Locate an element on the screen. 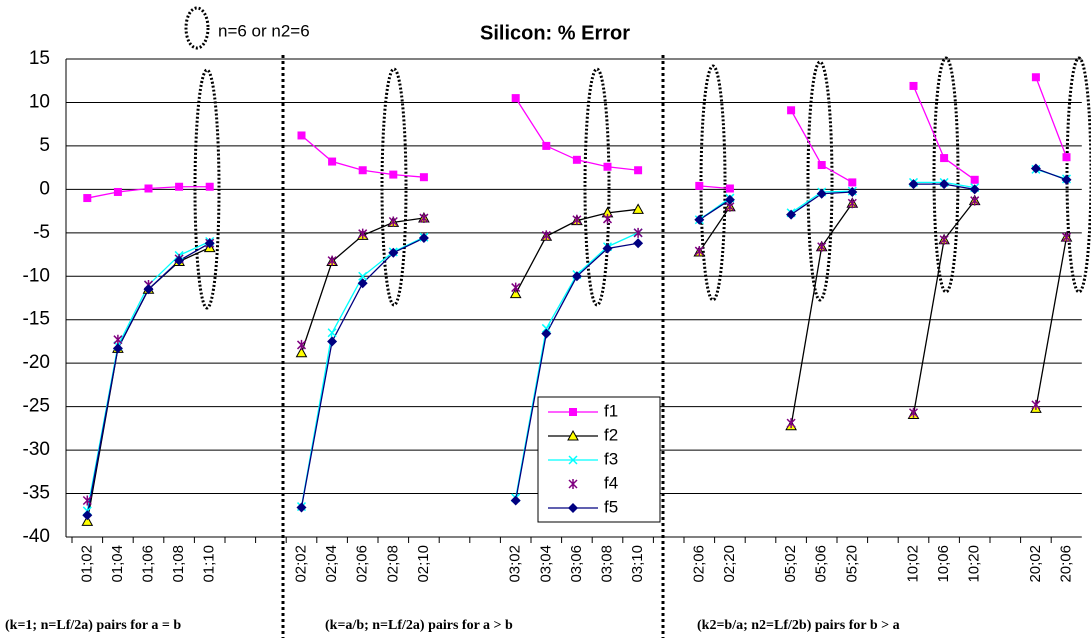 The width and height of the screenshot is (1091, 638). x-tick-label: 10;02 is located at coordinates (912, 564).